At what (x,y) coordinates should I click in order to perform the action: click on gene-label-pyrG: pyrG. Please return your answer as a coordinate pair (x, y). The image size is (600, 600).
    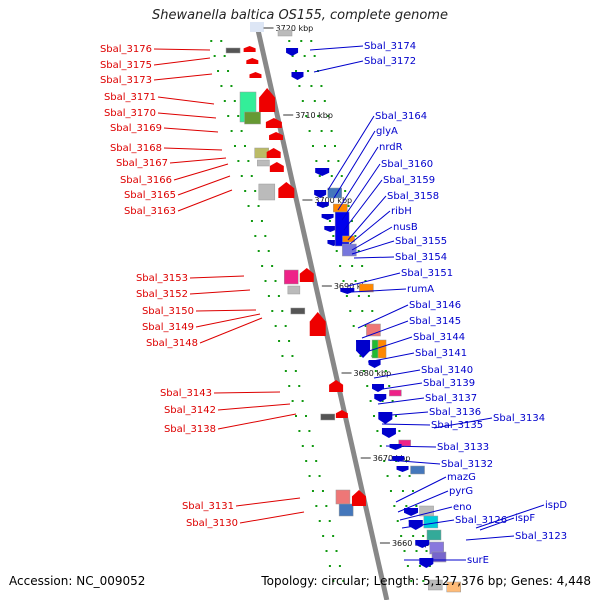
    Looking at the image, I should click on (461, 491).